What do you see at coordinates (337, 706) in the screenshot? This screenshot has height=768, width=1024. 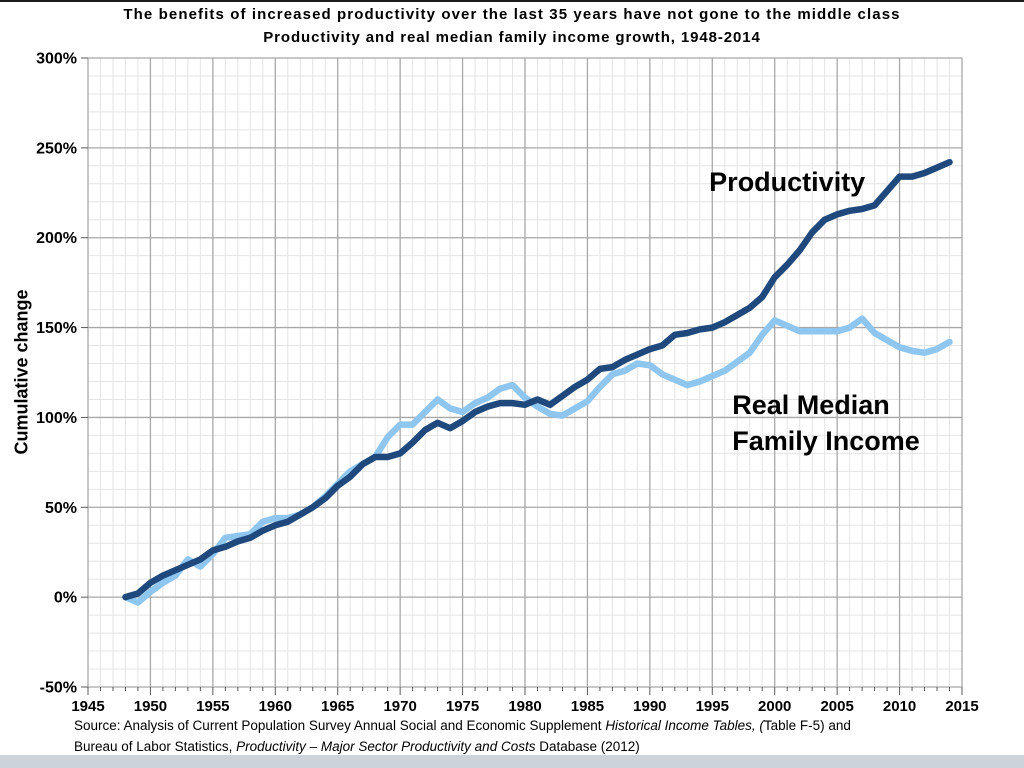 I see `x-tick-label: 1965` at bounding box center [337, 706].